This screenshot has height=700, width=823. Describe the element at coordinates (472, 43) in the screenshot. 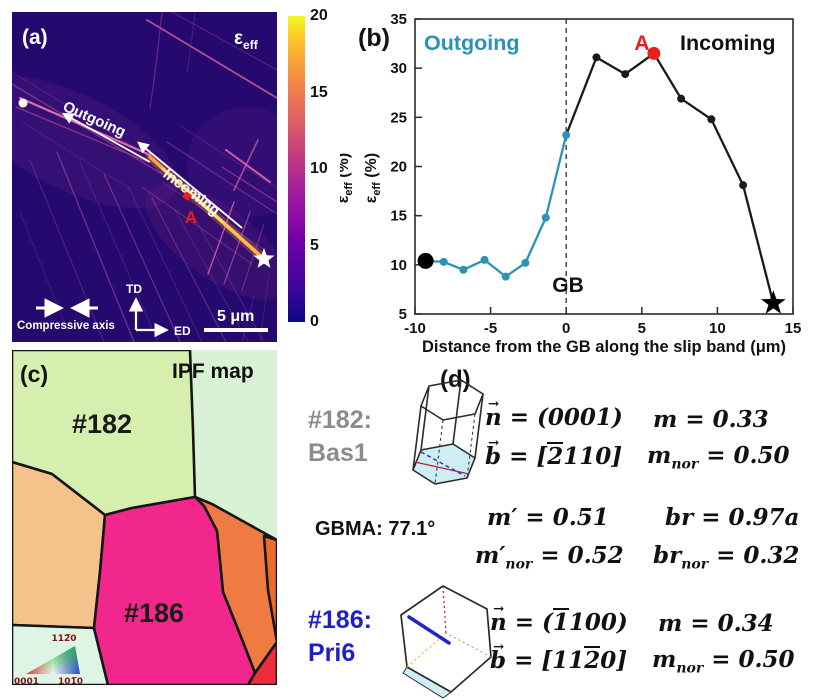

I see `outgoing-region-label: Outgoing` at that location.